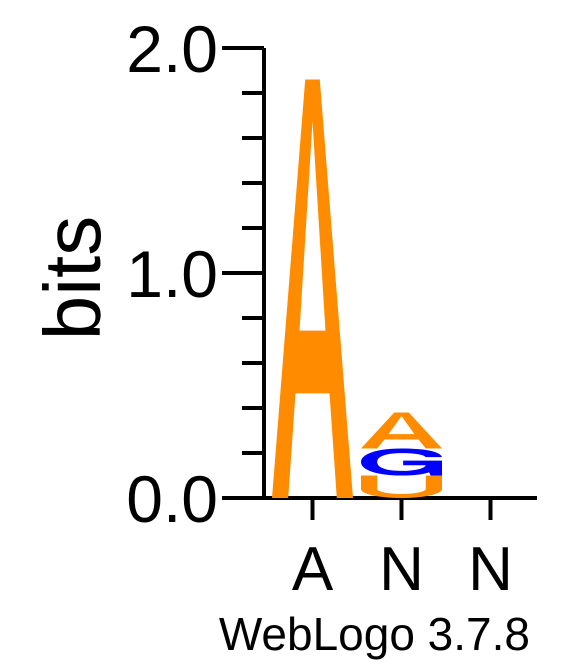  What do you see at coordinates (172, 499) in the screenshot?
I see `y-tick-label: 0.0` at bounding box center [172, 499].